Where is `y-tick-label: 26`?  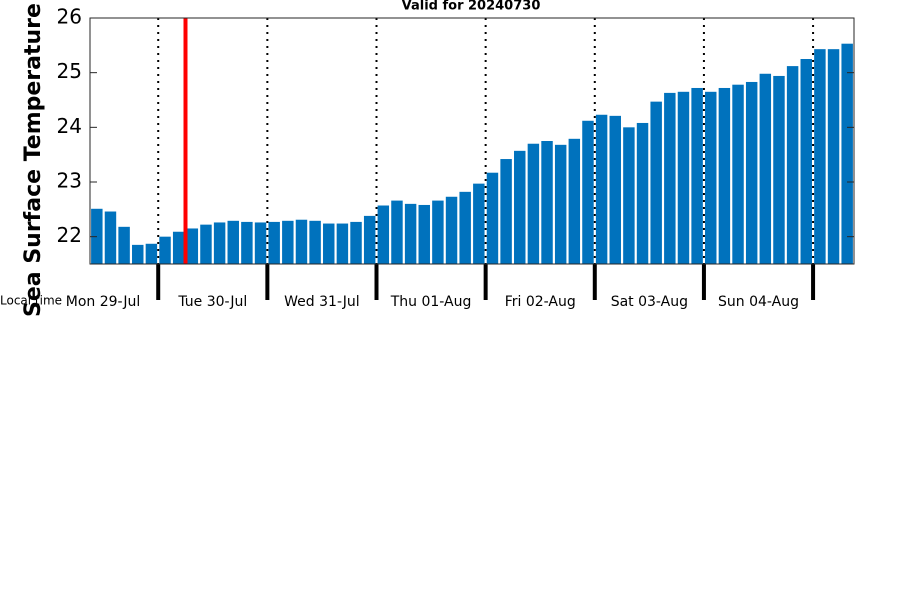
y-tick-label: 26 is located at coordinates (69, 17).